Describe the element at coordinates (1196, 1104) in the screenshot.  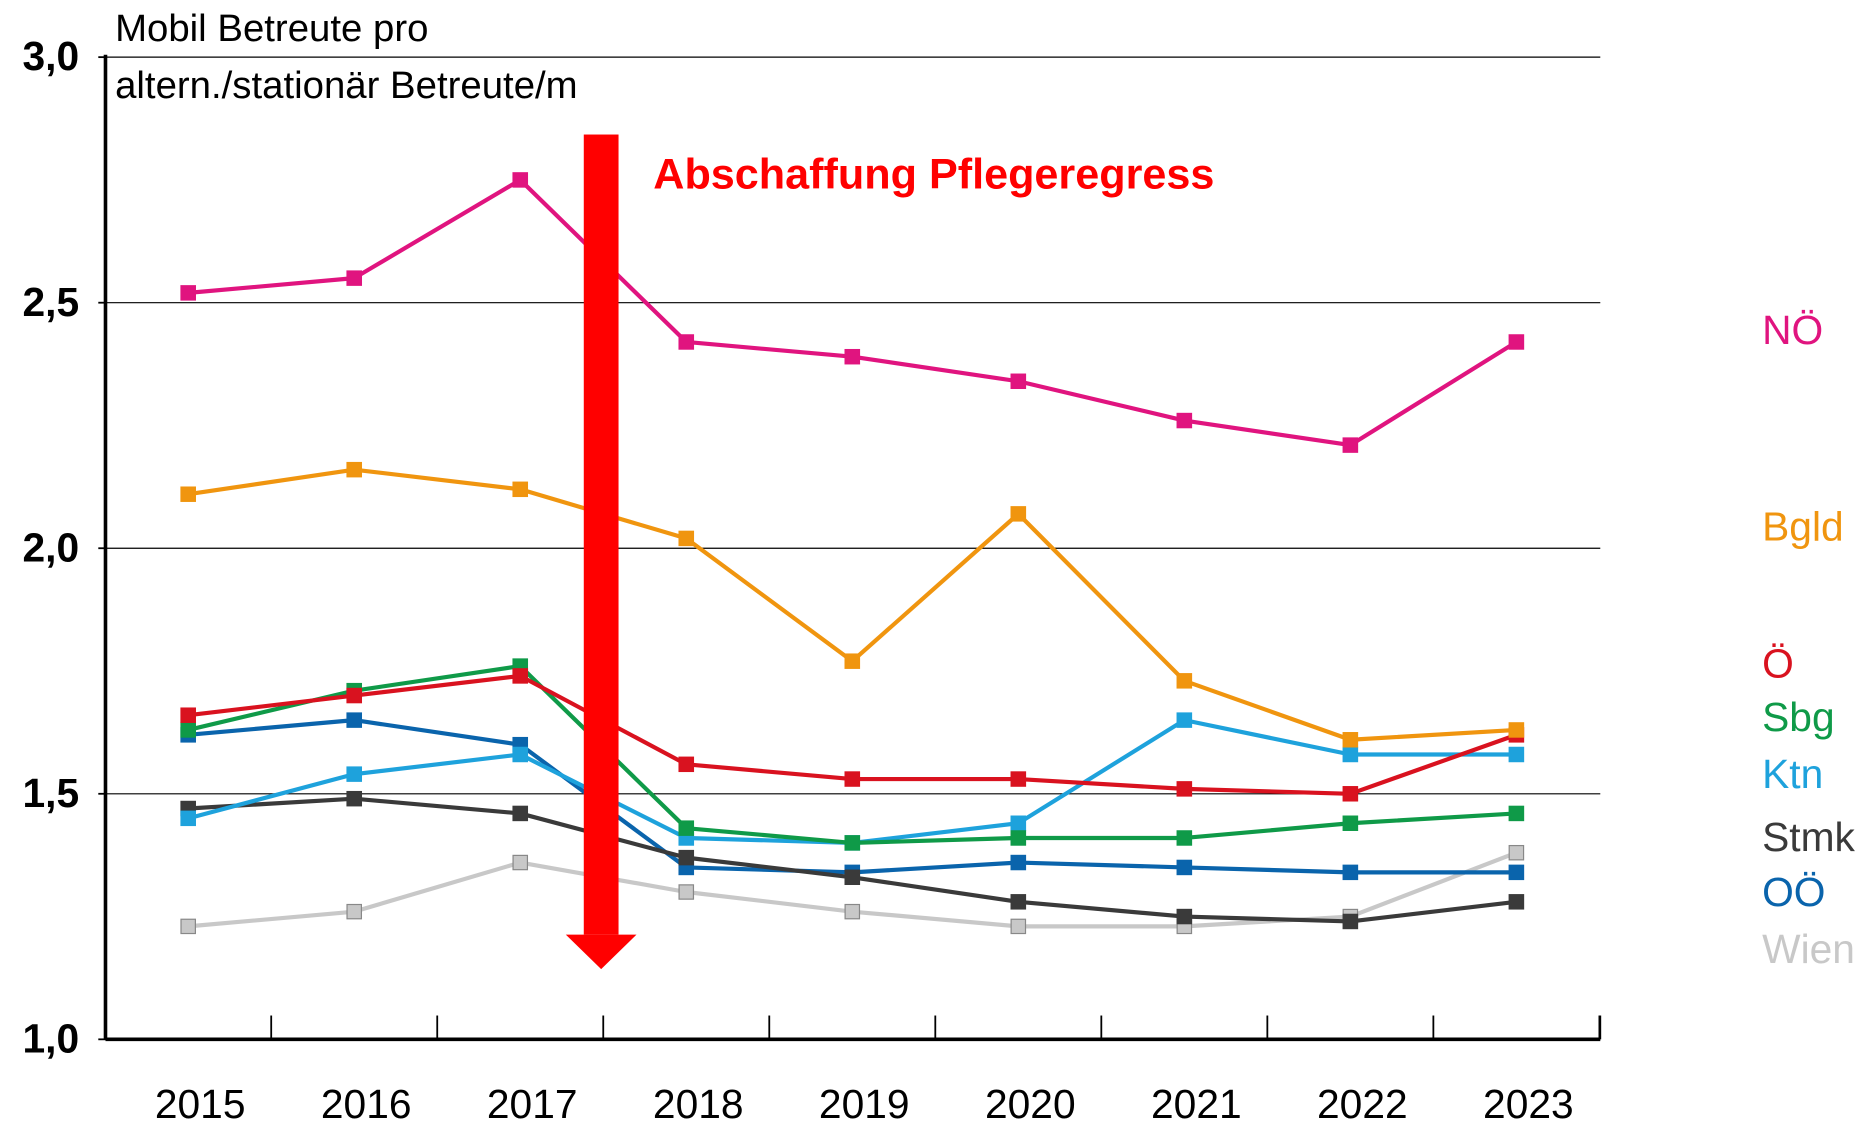
I see `x-tick-label: 2021` at that location.